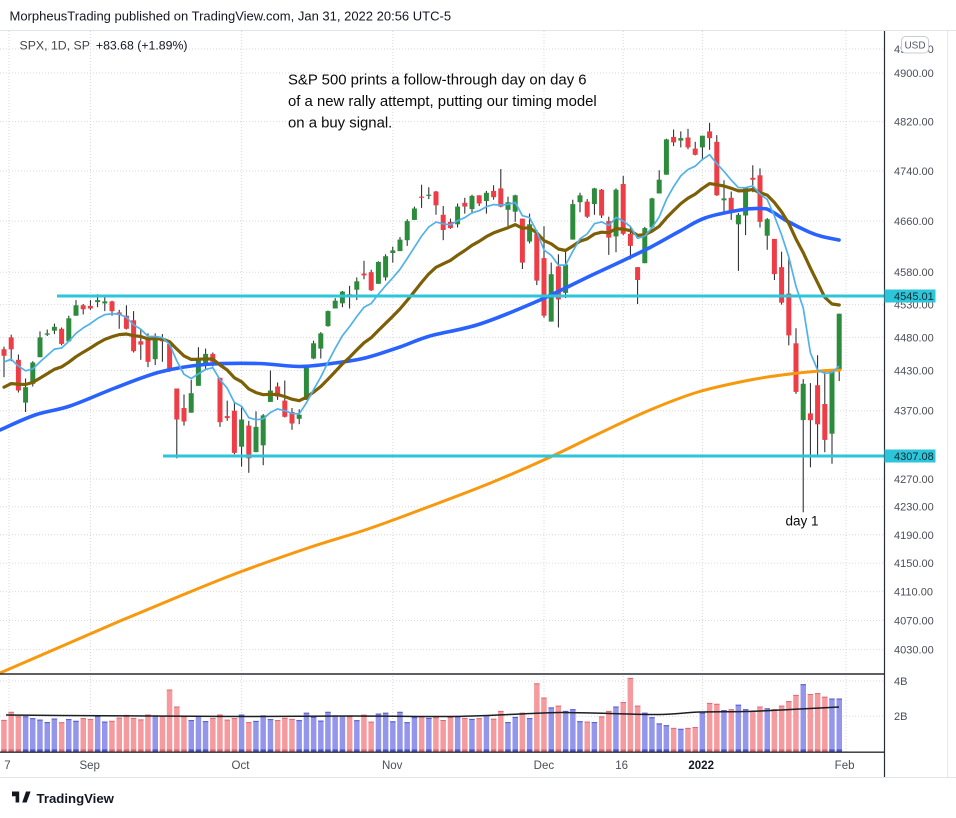 The width and height of the screenshot is (956, 818). I want to click on svg-text: 2022, so click(701, 766).